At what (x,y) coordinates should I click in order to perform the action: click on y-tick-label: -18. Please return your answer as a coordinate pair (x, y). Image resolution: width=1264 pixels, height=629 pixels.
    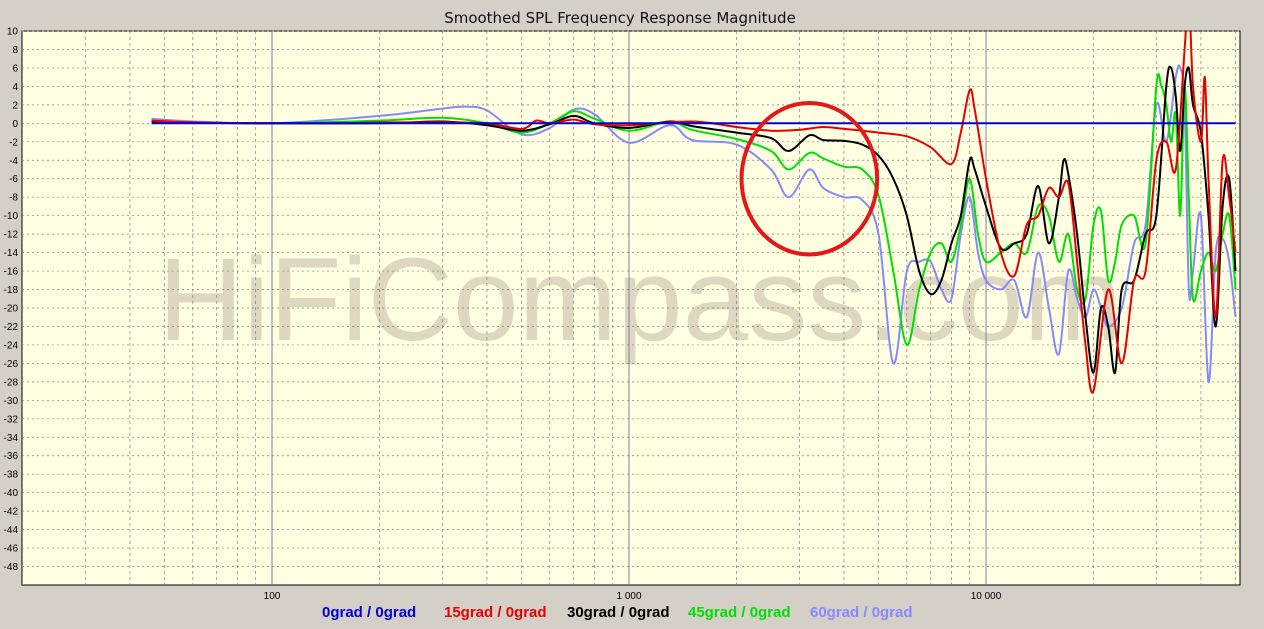
    Looking at the image, I should click on (11, 290).